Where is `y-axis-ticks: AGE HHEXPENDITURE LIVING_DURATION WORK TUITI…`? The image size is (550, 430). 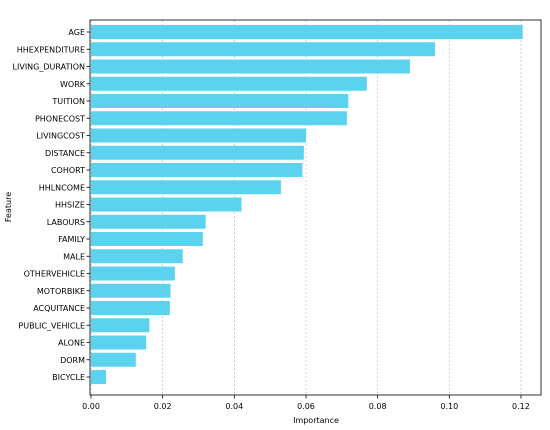 y-axis-ticks: AGE HHEXPENDITURE LIVING_DURATION WORK TUITI… is located at coordinates (51, 205).